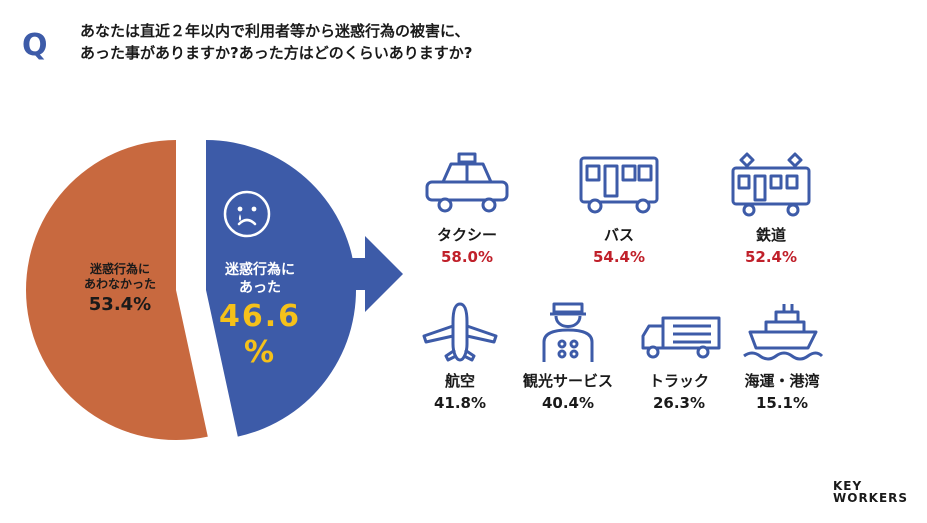  Describe the element at coordinates (770, 235) in the screenshot. I see `category-name: 鉄道` at that location.